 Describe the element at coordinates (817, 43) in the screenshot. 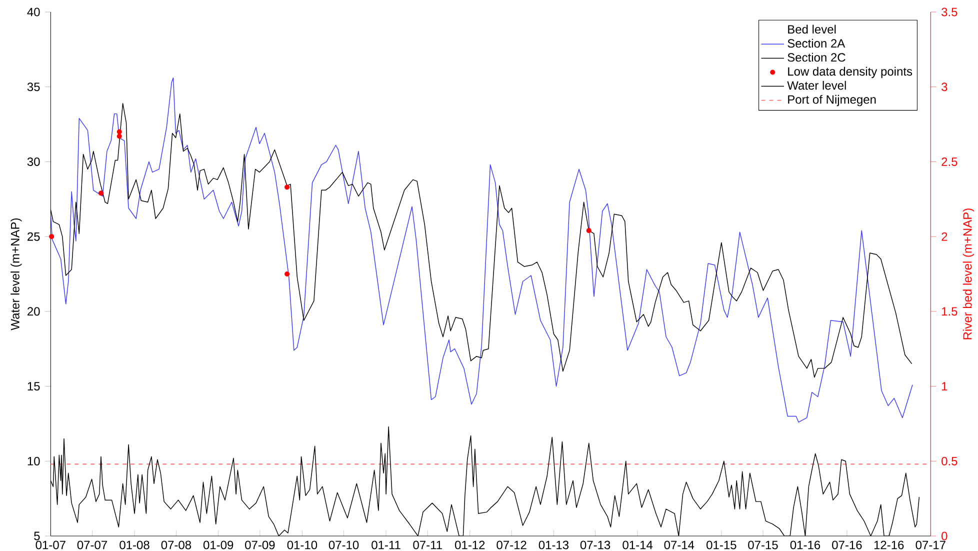

I see `legend-label: Section 2A` at that location.